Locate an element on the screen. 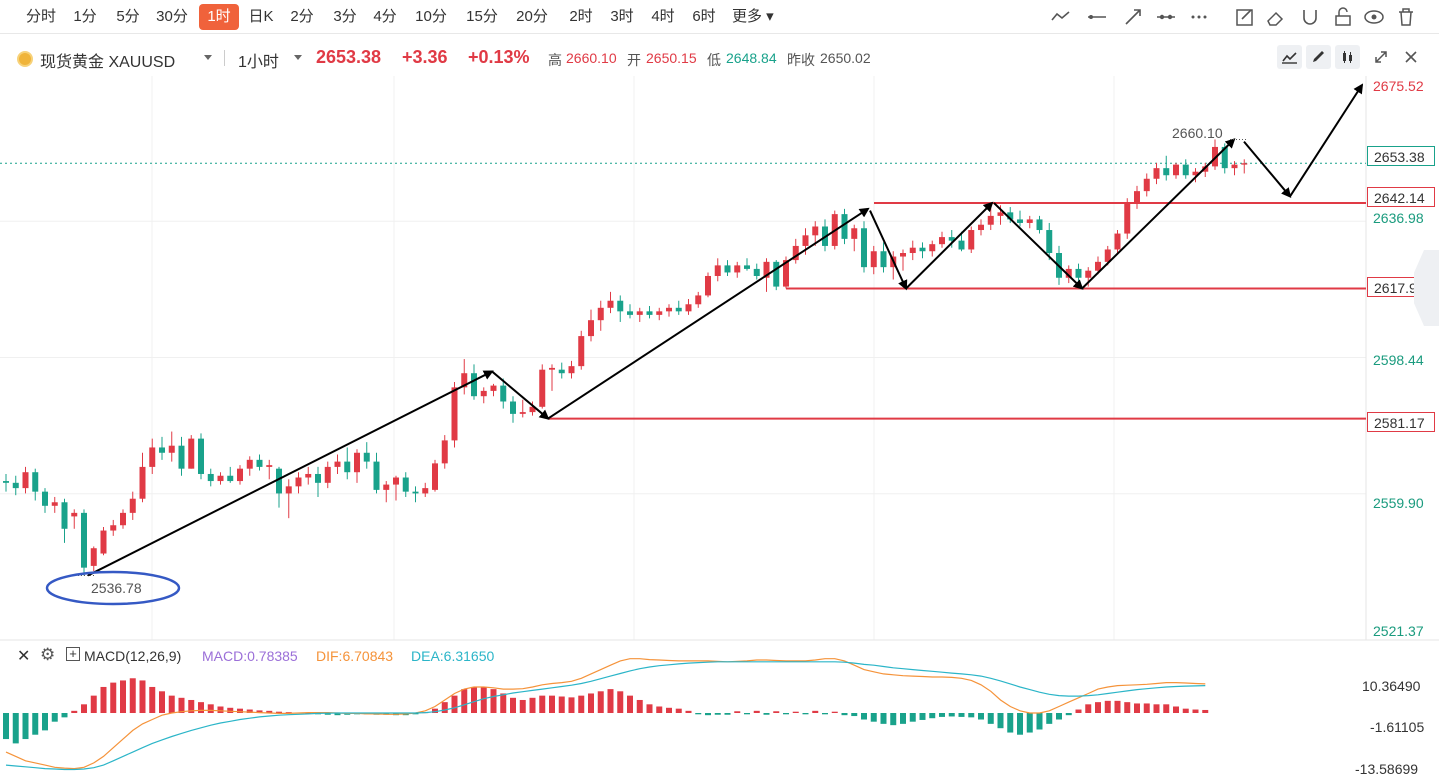  macd-close-icon: ✕ is located at coordinates (24, 656).